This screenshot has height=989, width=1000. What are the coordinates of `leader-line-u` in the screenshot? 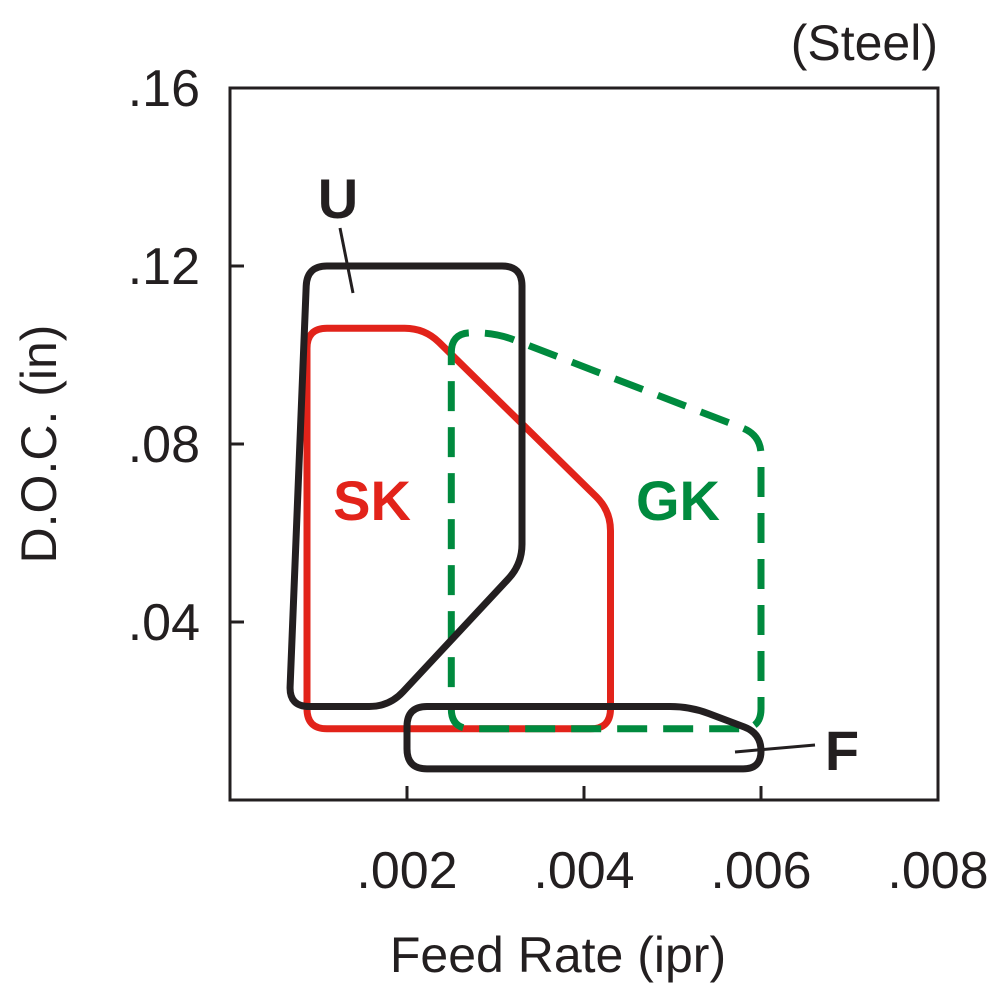 It's located at (346, 260).